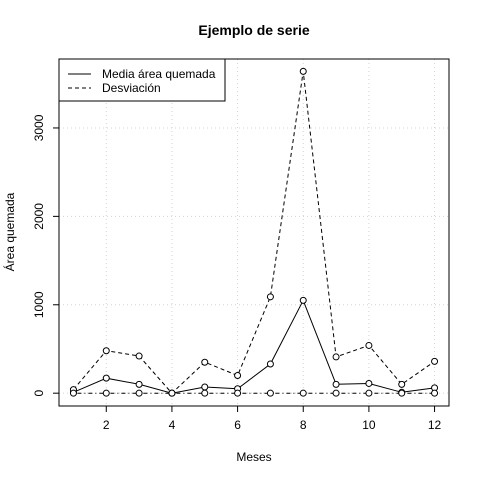 This screenshot has width=480, height=480. I want to click on x-tick-label: 12, so click(435, 425).